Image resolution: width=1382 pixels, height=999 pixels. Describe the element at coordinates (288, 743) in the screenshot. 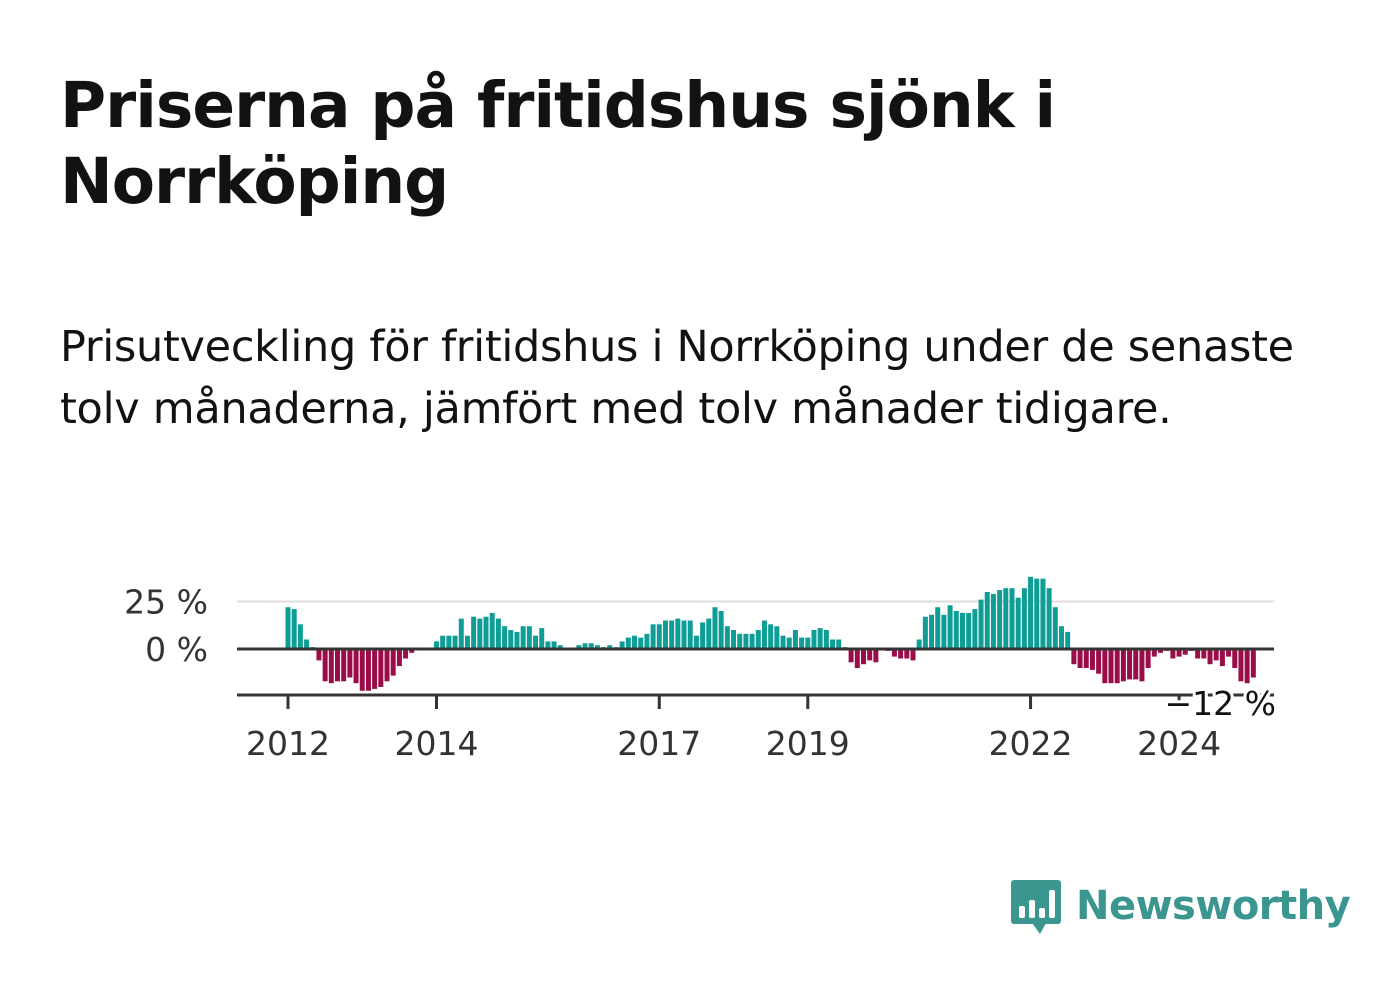

I see `x-tick-label: 2012` at that location.